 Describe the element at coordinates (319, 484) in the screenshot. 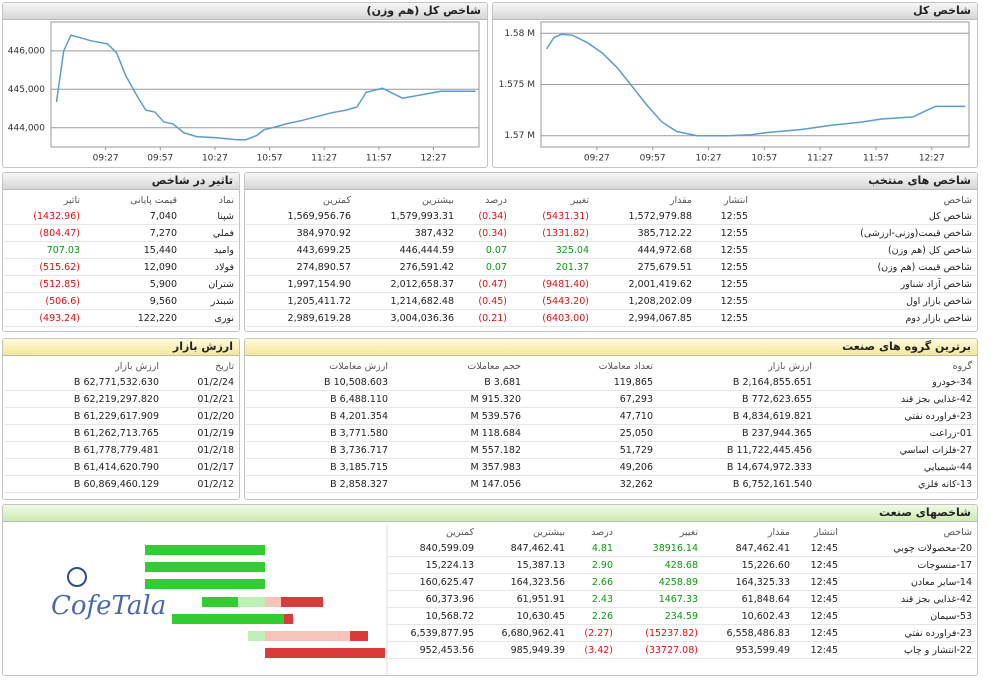

I see `table-cell: 2,858.327 B` at that location.